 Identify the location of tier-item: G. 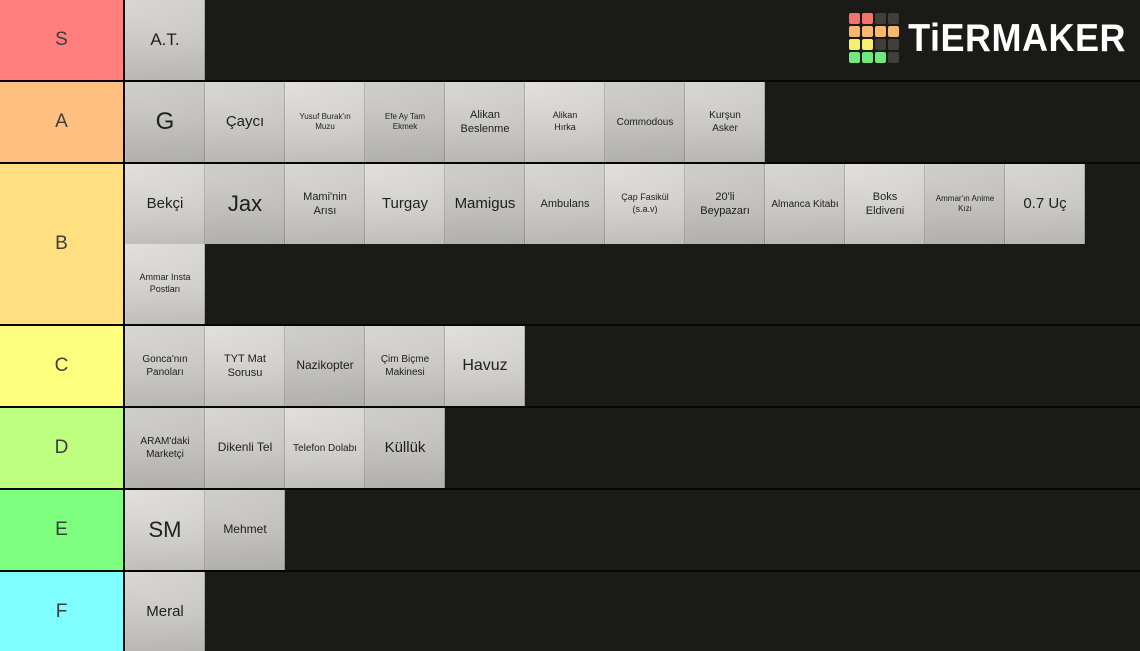
(165, 122).